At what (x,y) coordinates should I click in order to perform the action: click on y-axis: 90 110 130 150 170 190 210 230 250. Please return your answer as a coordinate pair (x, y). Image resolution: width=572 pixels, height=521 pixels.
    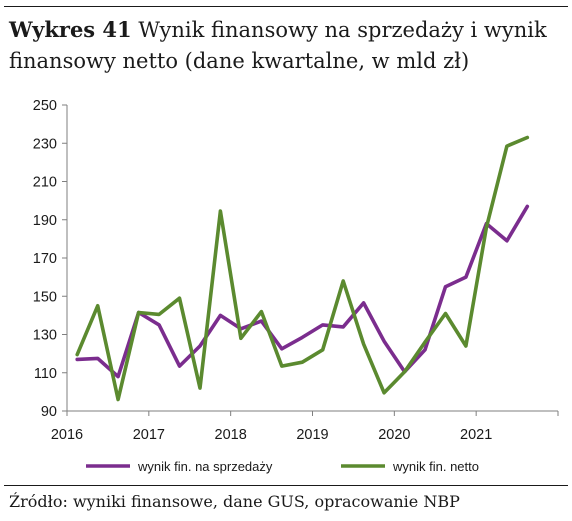
    Looking at the image, I should click on (50, 259).